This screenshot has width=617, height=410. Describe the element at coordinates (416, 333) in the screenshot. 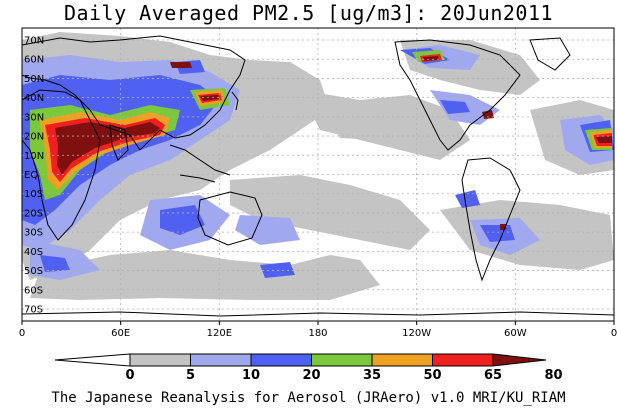

I see `longitude-tick-label: 120W` at that location.